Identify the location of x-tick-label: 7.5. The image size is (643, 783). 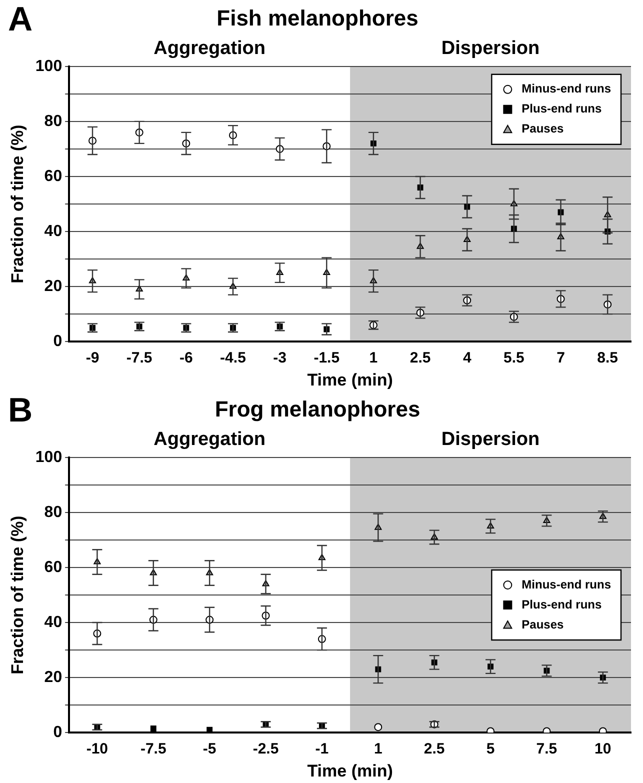
(547, 749).